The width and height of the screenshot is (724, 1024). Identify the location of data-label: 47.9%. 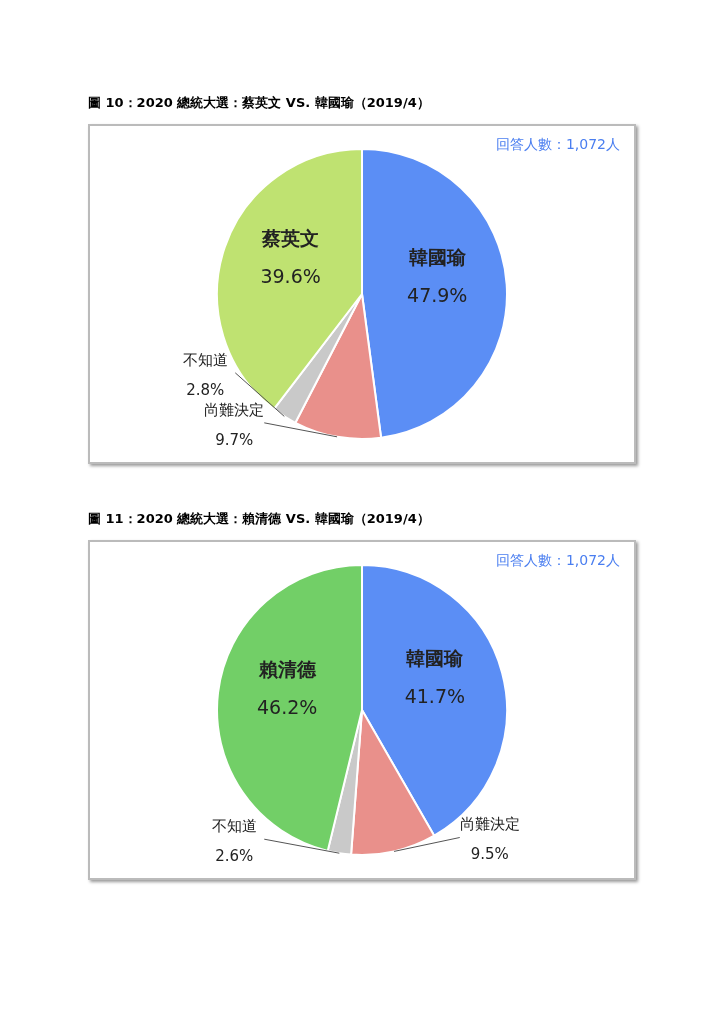
(437, 294).